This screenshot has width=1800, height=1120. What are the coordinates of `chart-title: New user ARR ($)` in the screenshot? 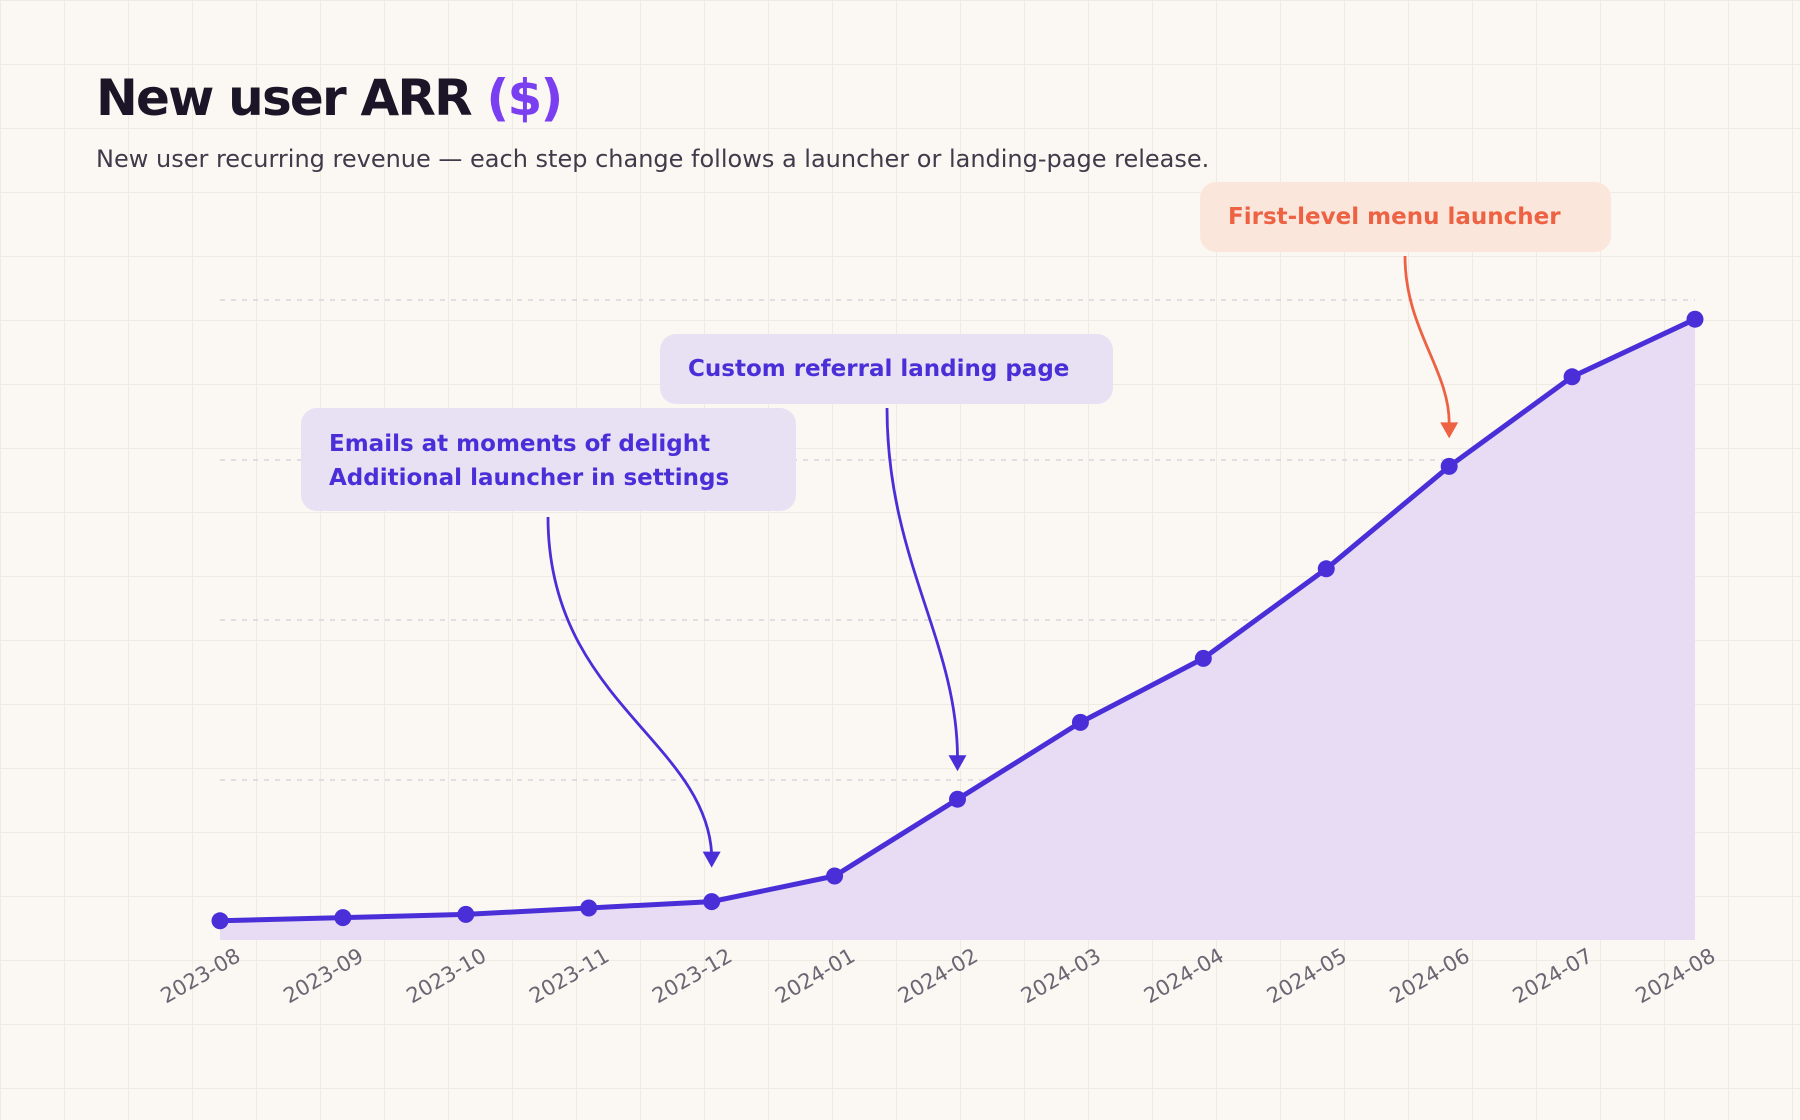 It's located at (329, 98).